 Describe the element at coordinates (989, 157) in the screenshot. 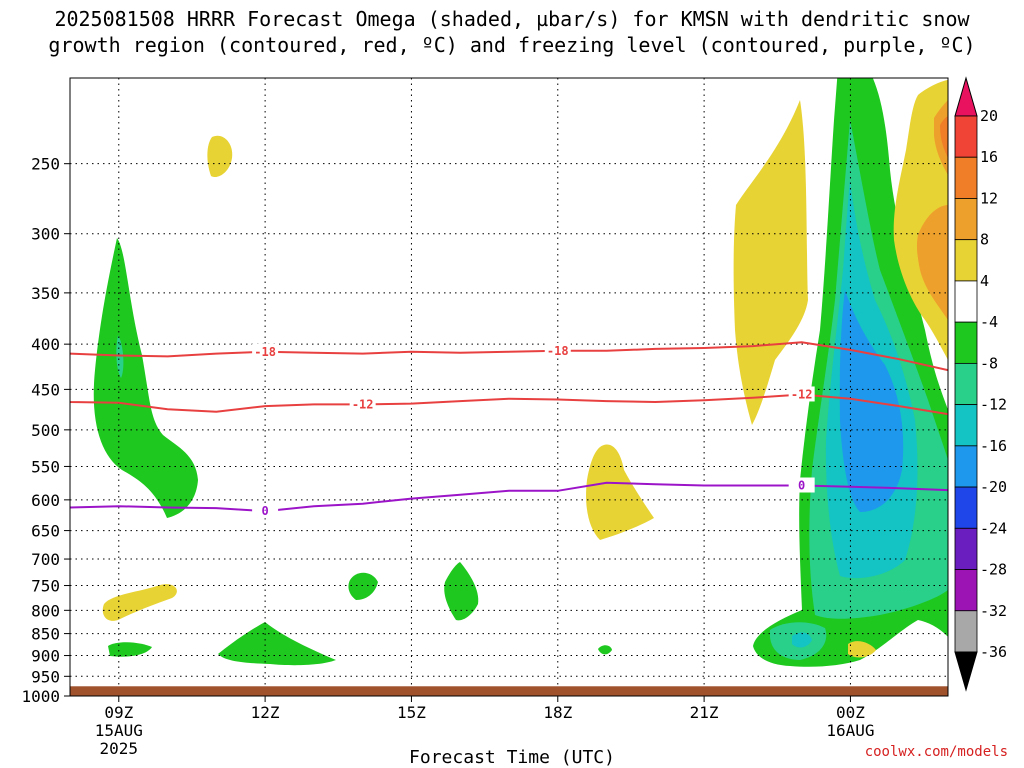

I see `colorbar-label-16: 16` at that location.